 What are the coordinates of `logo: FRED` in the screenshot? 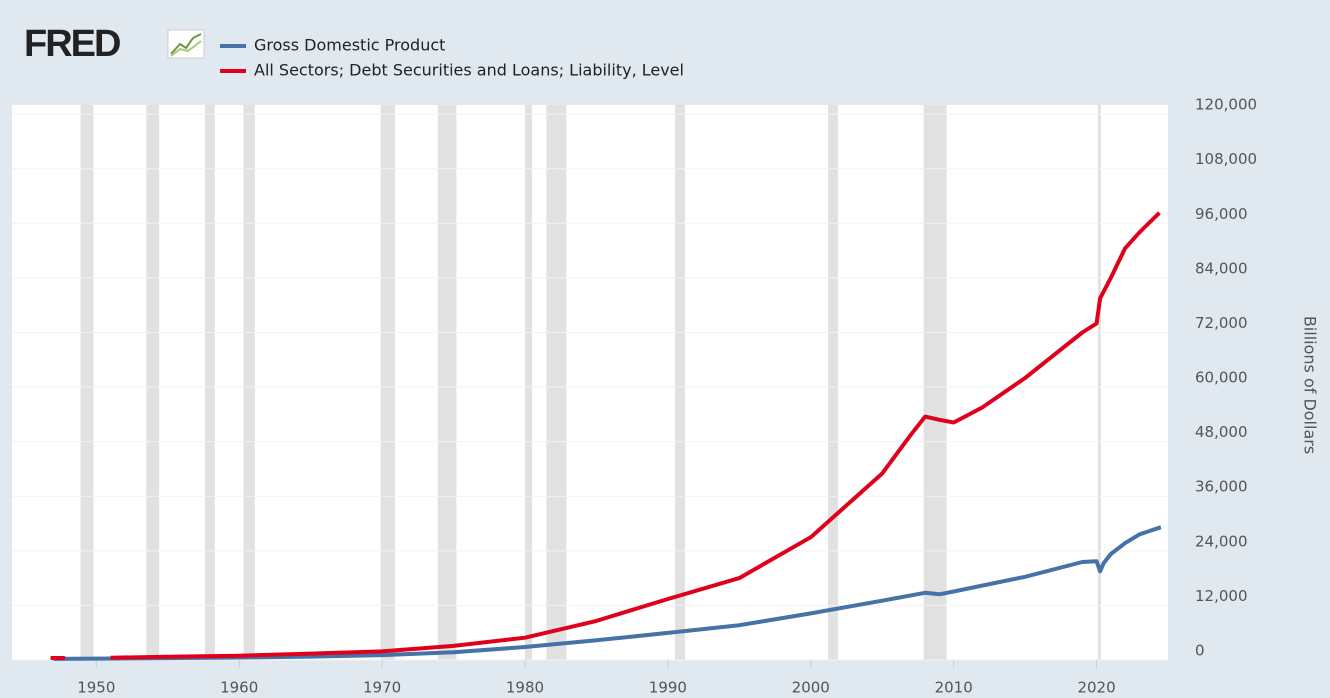 It's located at (72, 44).